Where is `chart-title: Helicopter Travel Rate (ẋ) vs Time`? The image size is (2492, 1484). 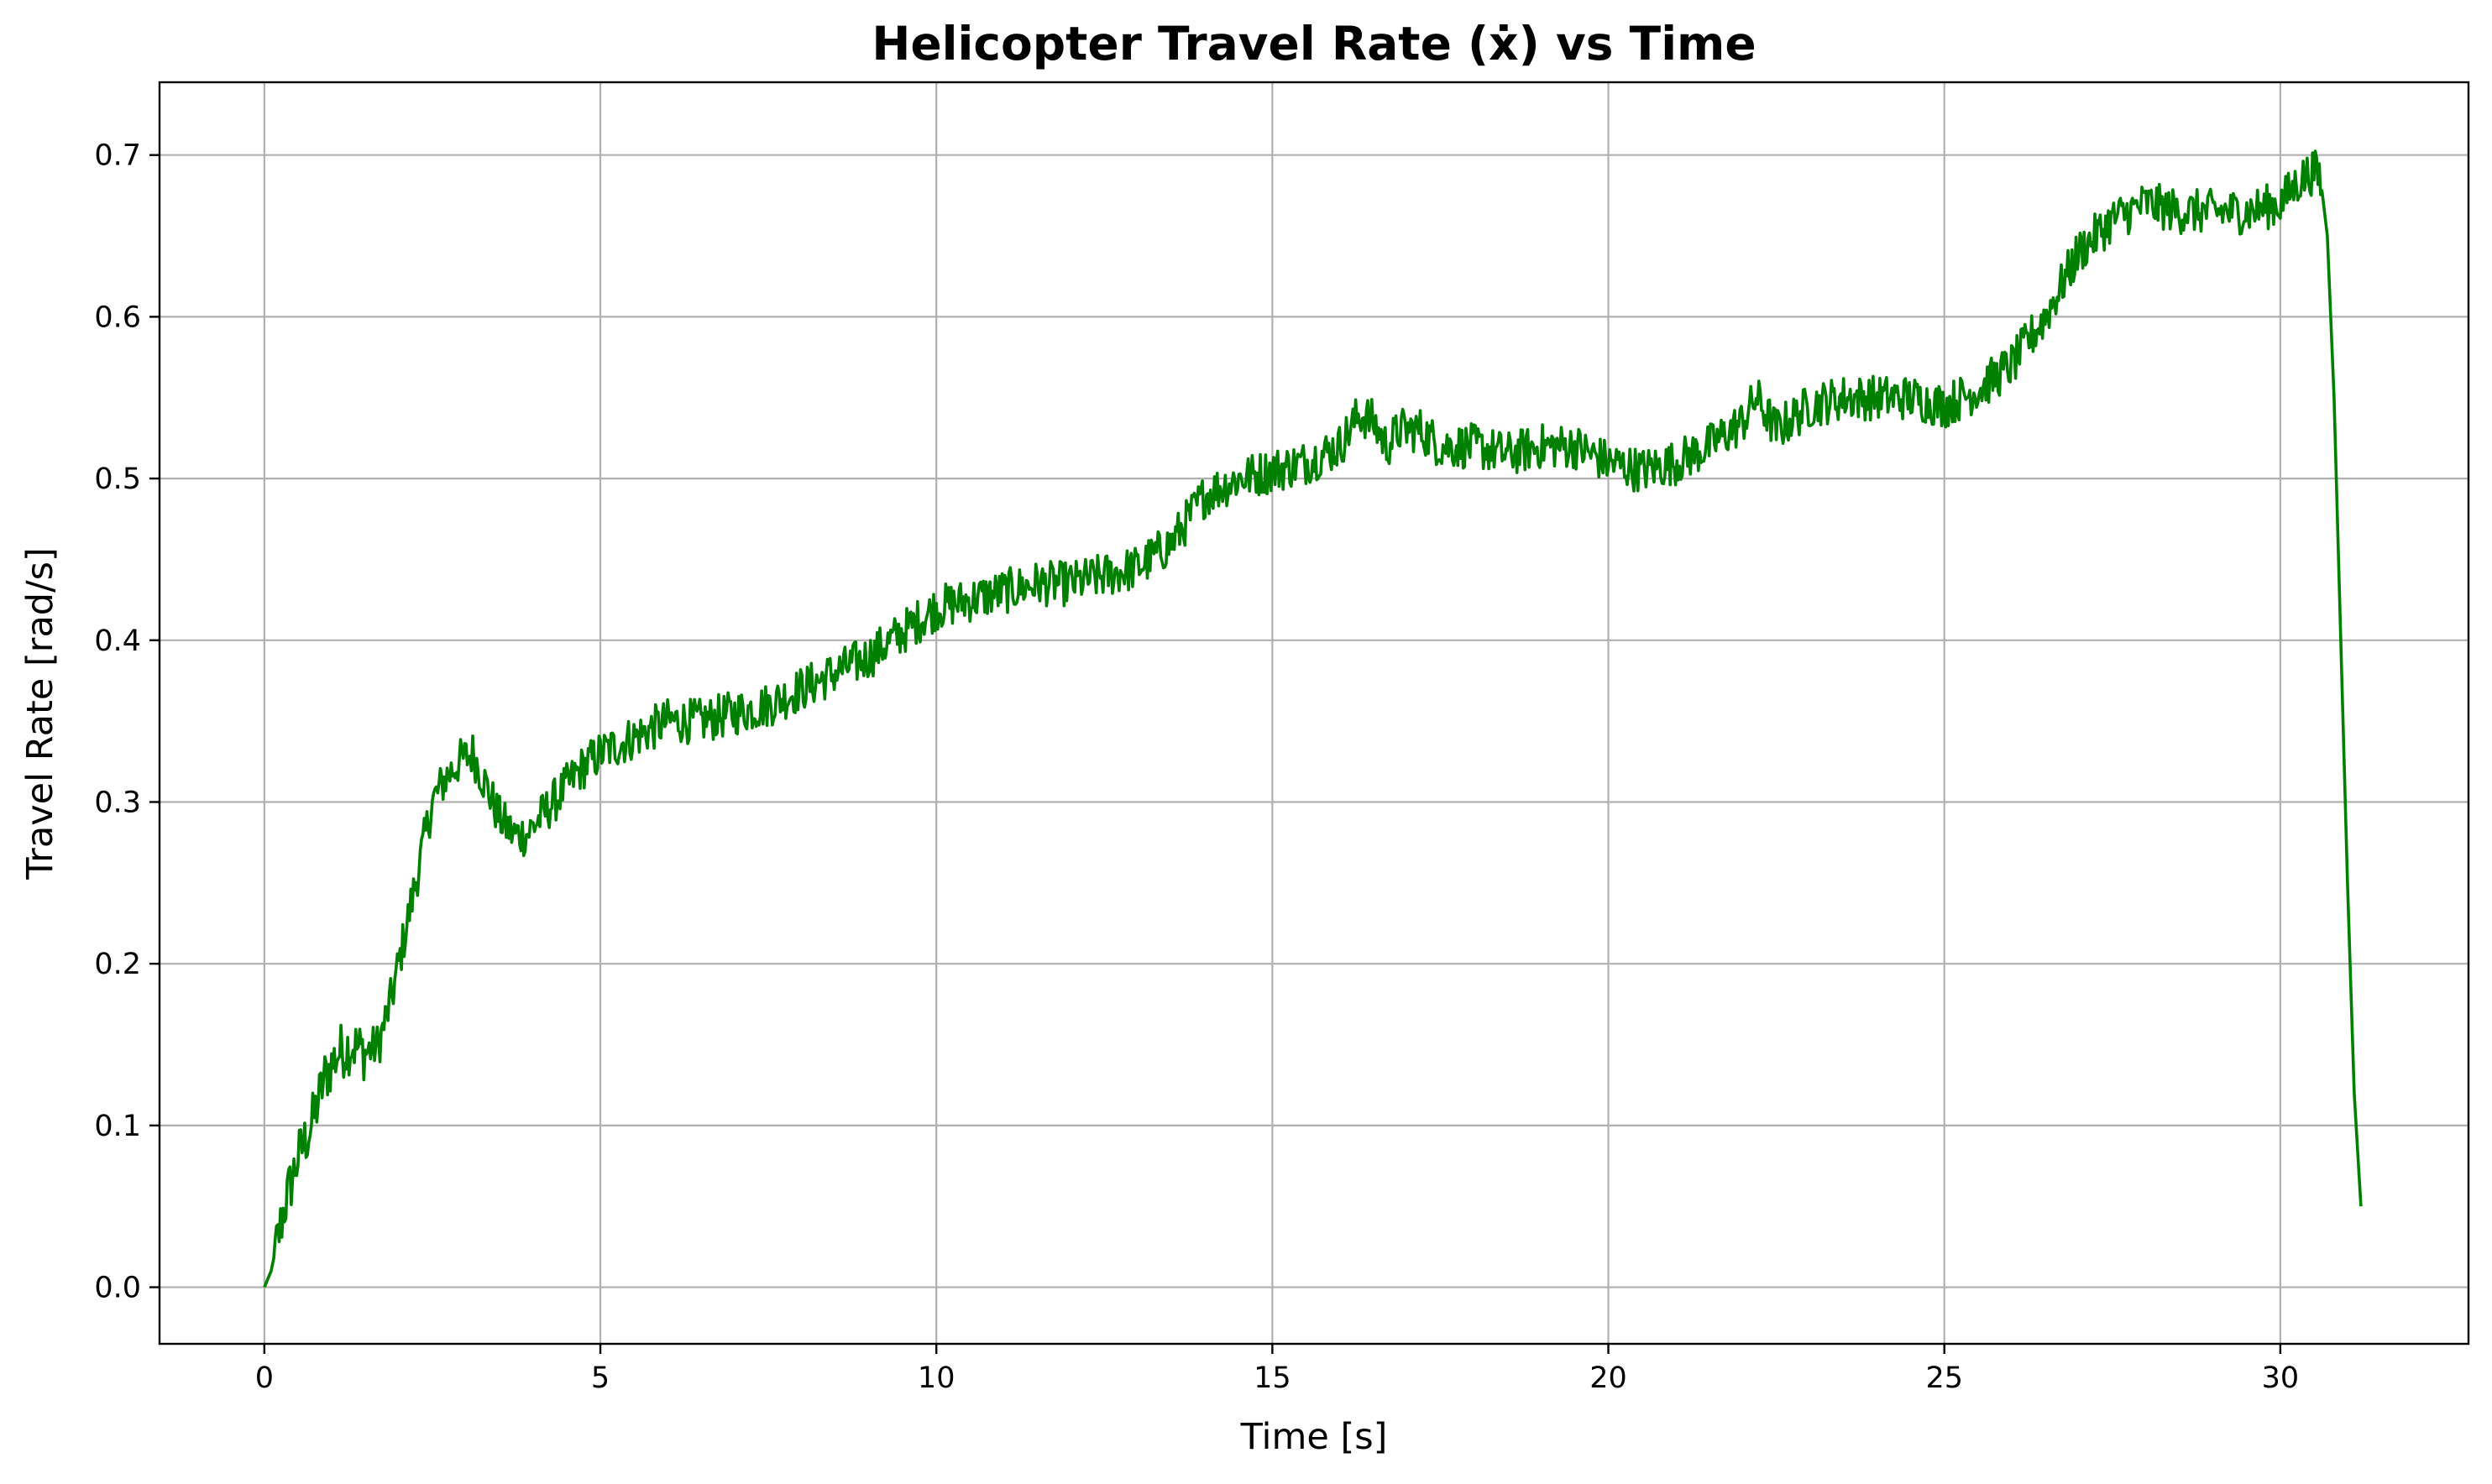 chart-title: Helicopter Travel Rate (ẋ) vs Time is located at coordinates (1314, 44).